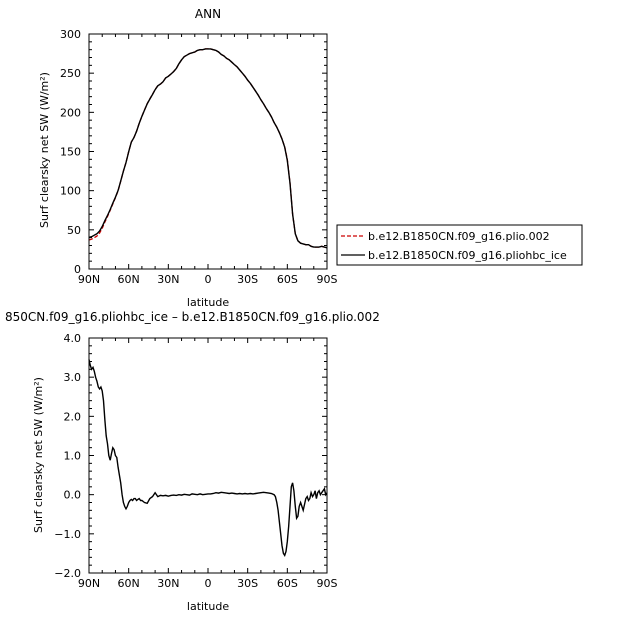 The height and width of the screenshot is (618, 618). I want to click on y-tick-label: 0.0, so click(73, 495).